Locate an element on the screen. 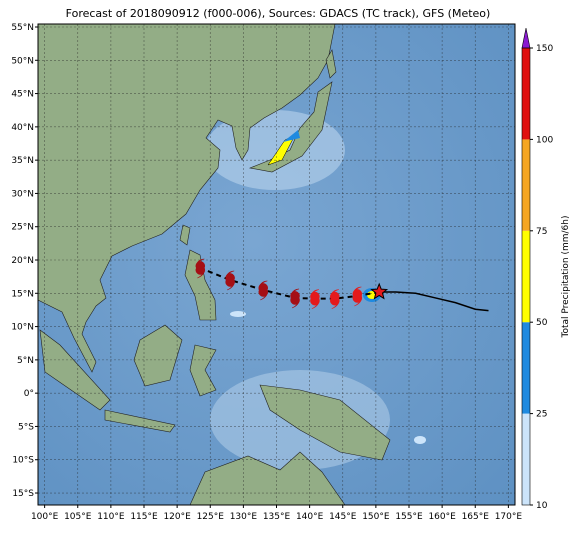 This screenshot has width=581, height=533. track is located at coordinates (342, 285).